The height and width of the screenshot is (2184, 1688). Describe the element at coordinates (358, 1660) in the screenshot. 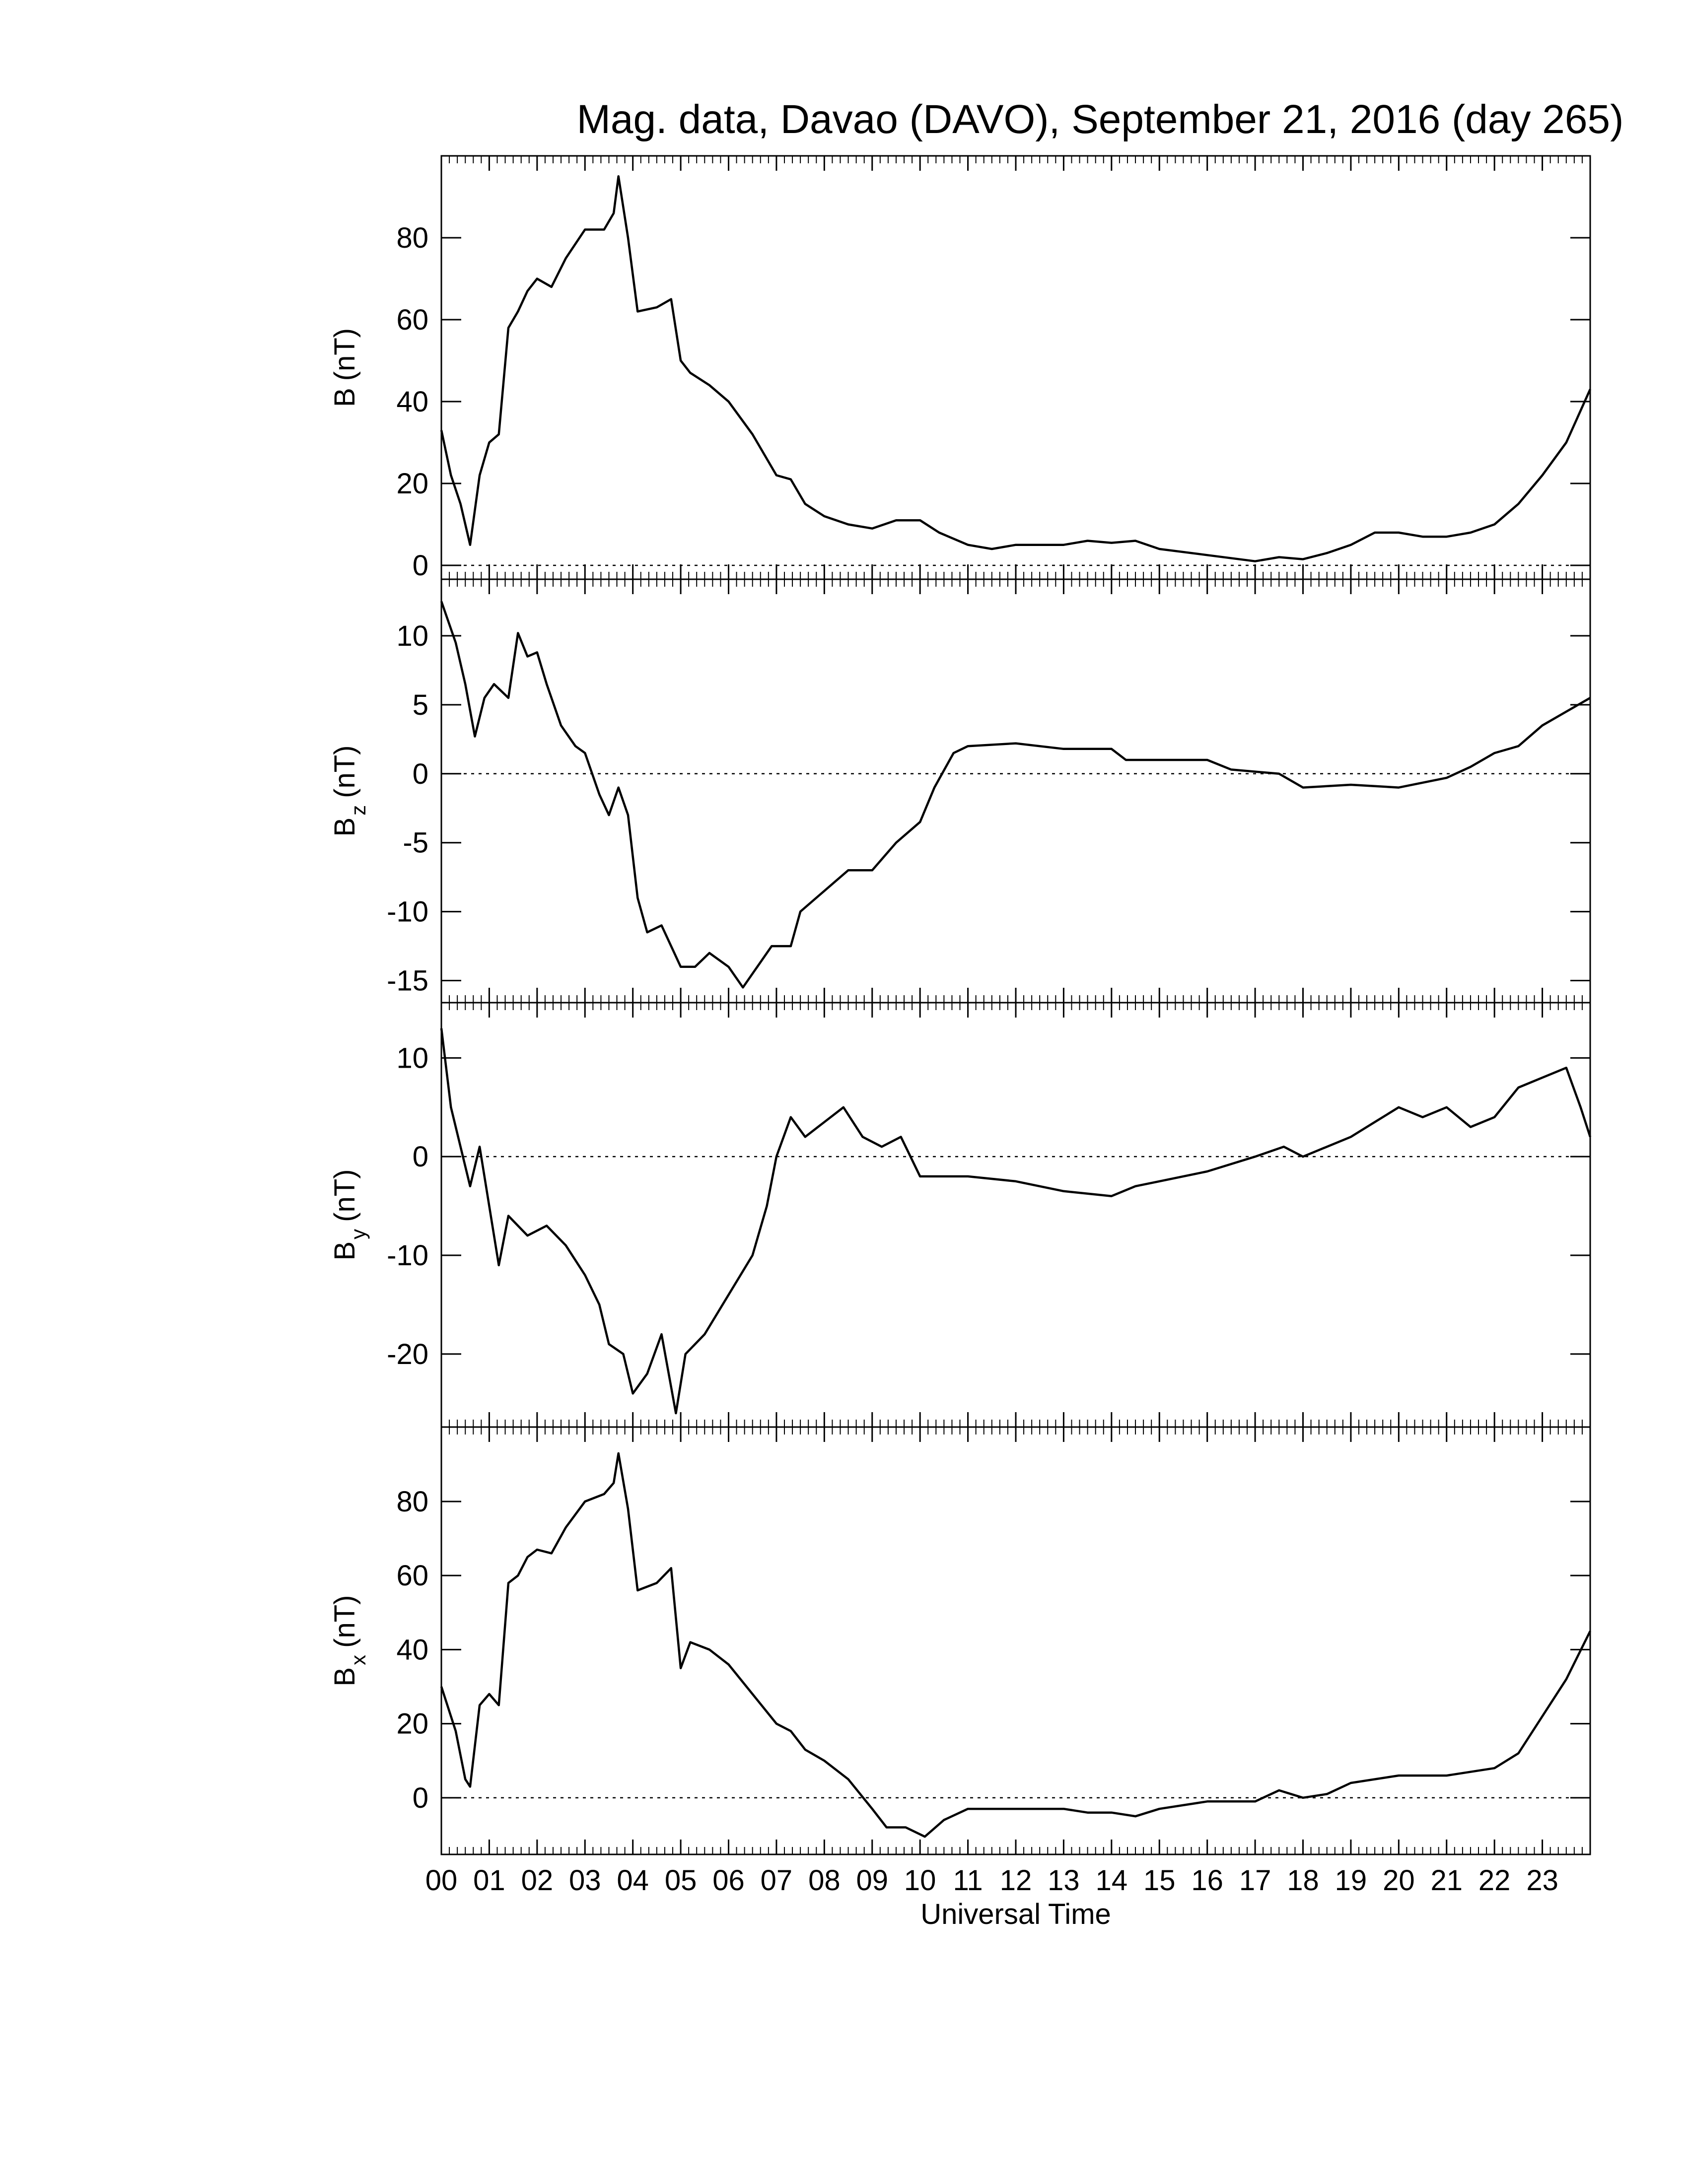

I see `y-axis-label-subscript: x` at that location.